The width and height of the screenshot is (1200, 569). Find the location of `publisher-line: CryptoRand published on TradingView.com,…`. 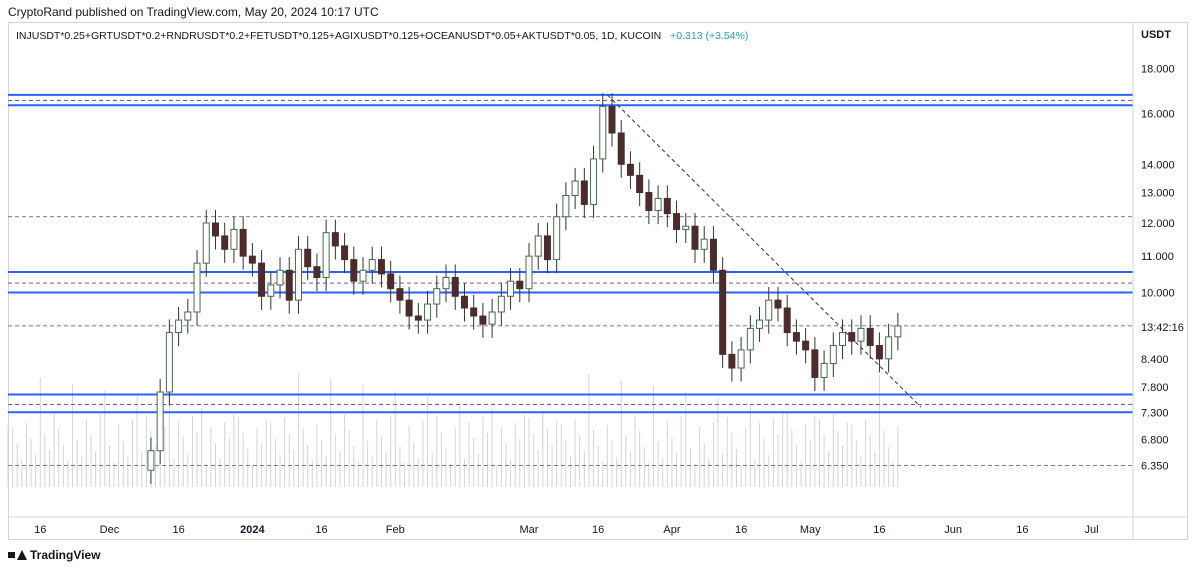

publisher-line: CryptoRand published on TradingView.com,… is located at coordinates (193, 12).